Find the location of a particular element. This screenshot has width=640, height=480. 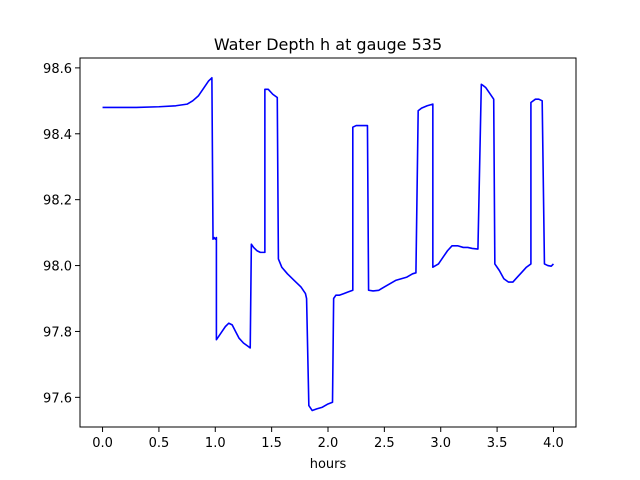

x-axis-label: hours is located at coordinates (328, 464).